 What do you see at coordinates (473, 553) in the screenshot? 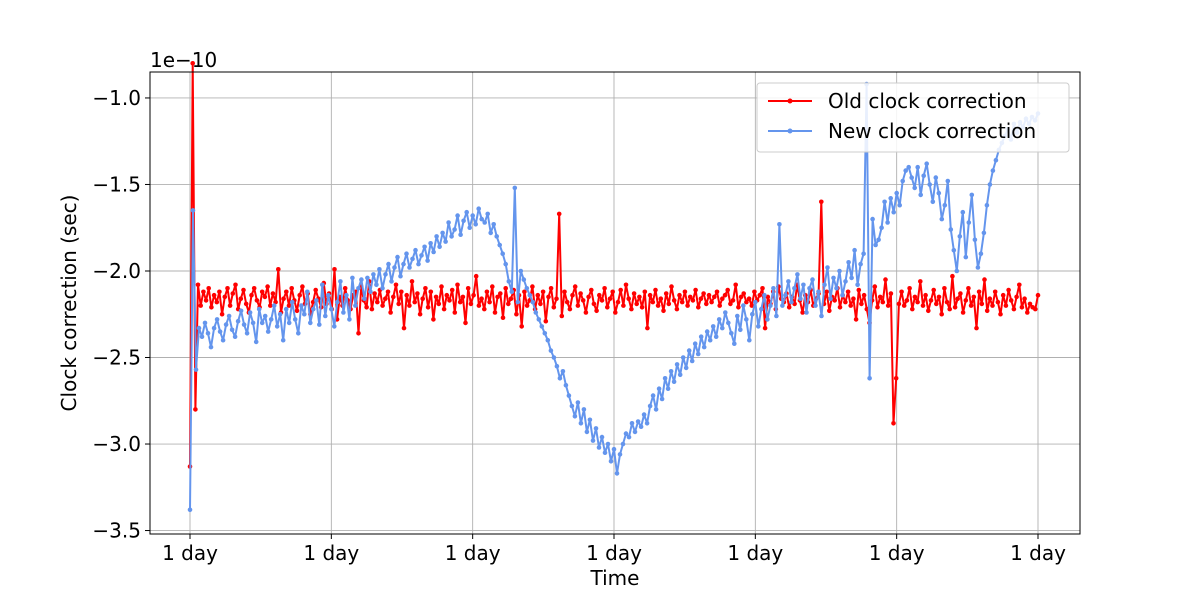
I see `x-tick-label: 1 day` at bounding box center [473, 553].